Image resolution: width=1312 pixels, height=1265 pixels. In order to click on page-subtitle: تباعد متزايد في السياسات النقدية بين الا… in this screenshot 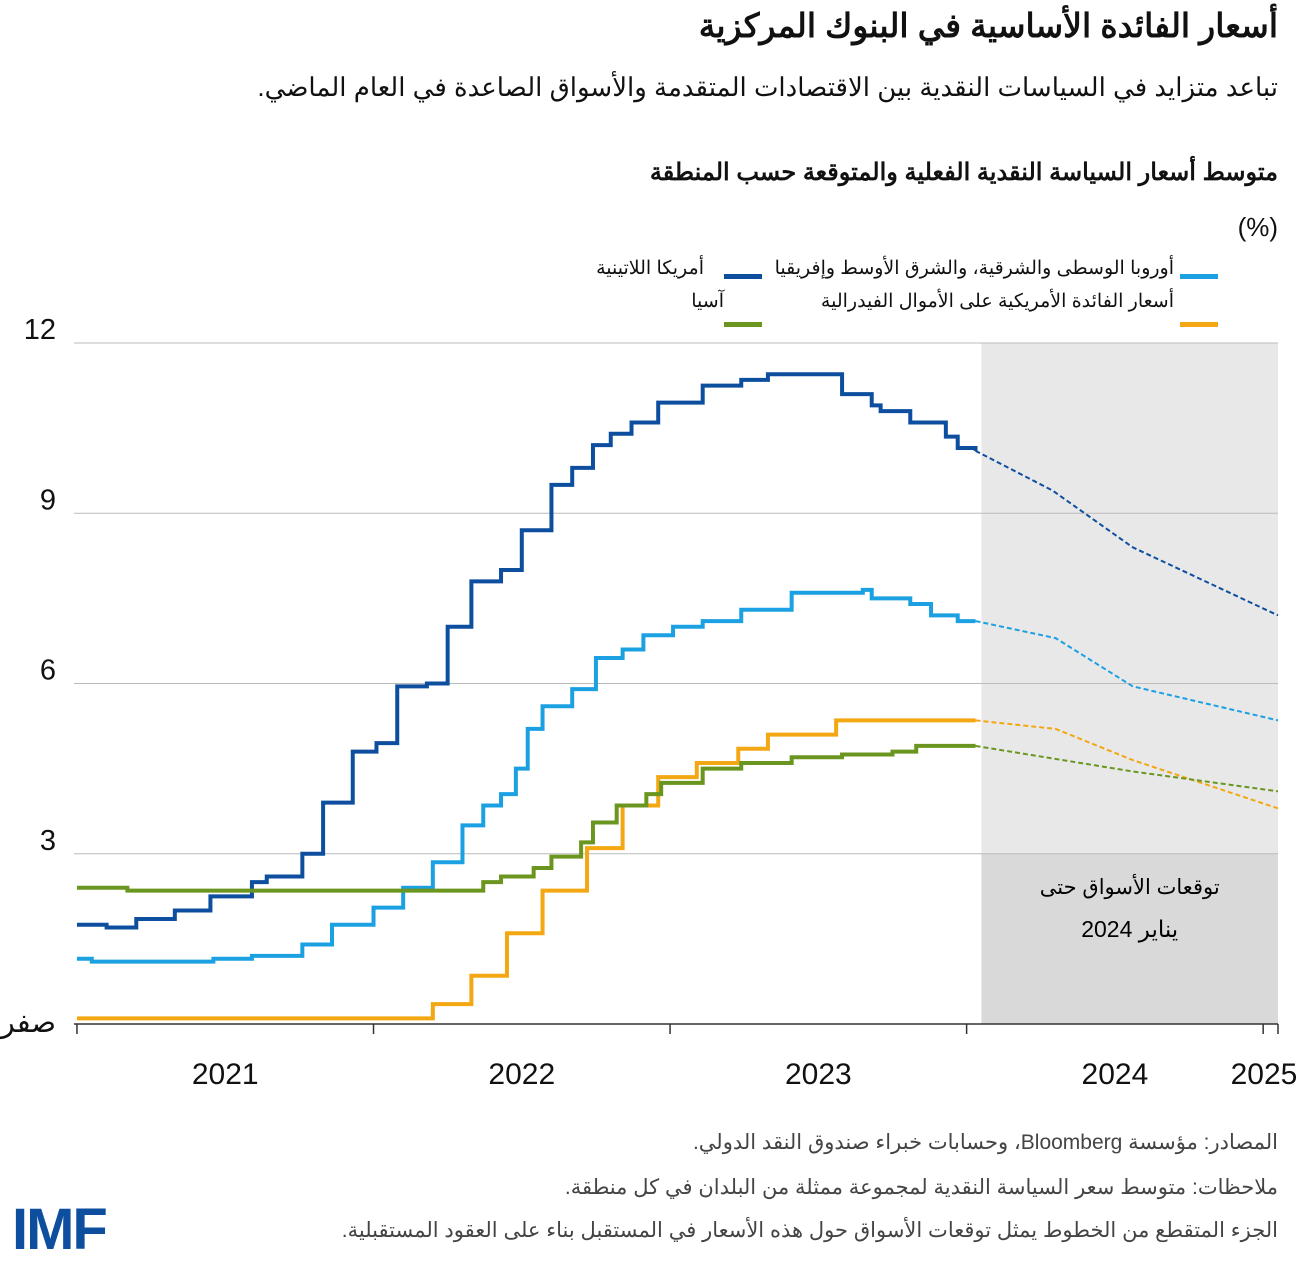, I will do `click(767, 87)`.